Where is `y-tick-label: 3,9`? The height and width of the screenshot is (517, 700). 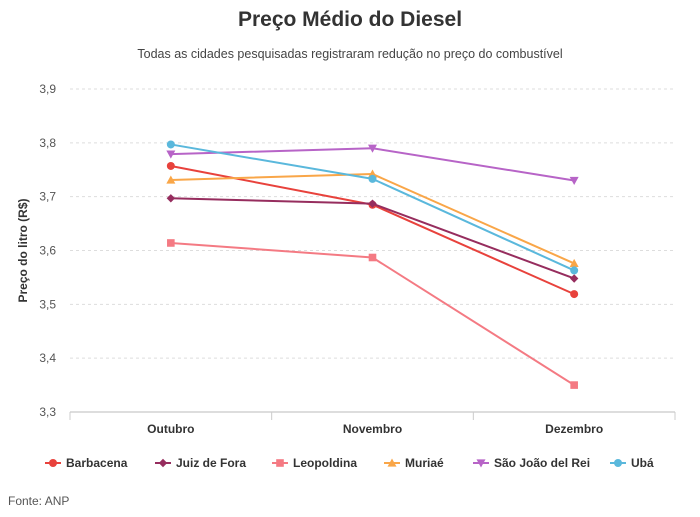
y-tick-label: 3,9 is located at coordinates (47, 89).